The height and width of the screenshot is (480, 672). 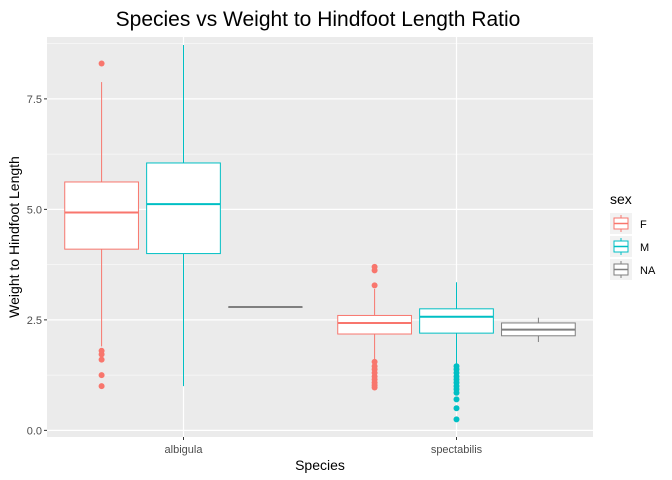 What do you see at coordinates (648, 271) in the screenshot?
I see `legend-label: NA` at bounding box center [648, 271].